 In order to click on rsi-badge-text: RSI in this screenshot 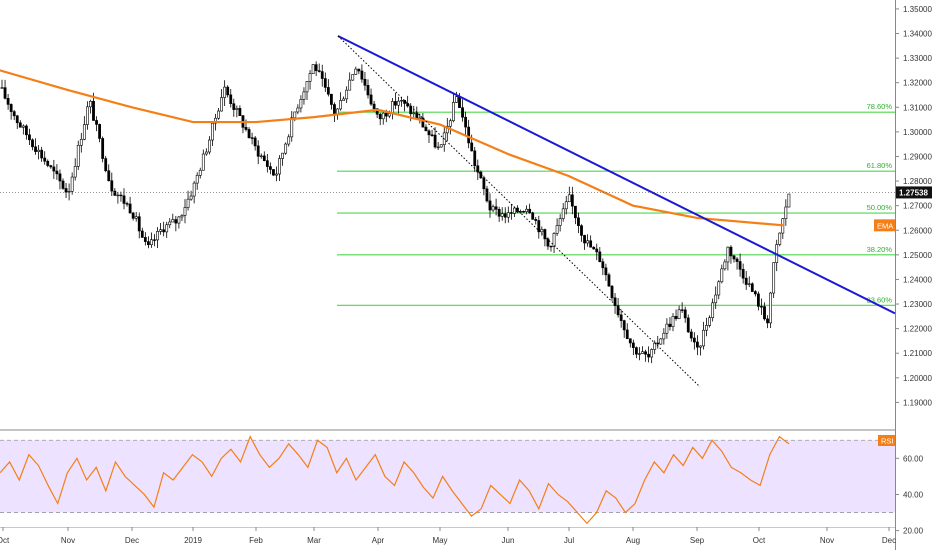, I will do `click(887, 441)`.